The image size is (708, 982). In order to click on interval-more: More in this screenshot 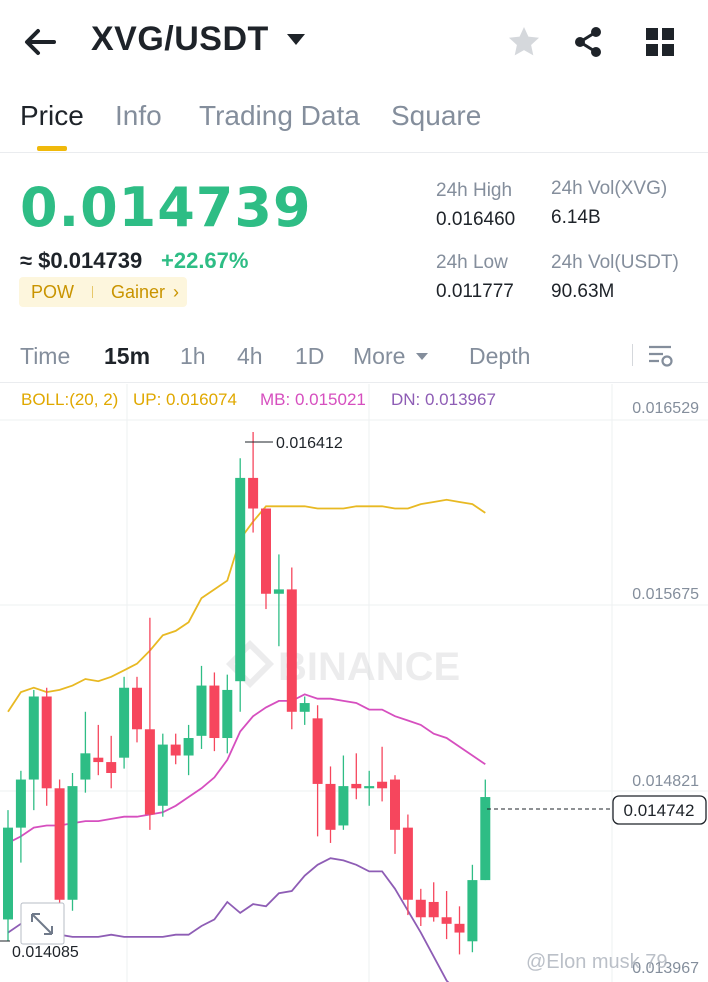, I will do `click(379, 356)`.